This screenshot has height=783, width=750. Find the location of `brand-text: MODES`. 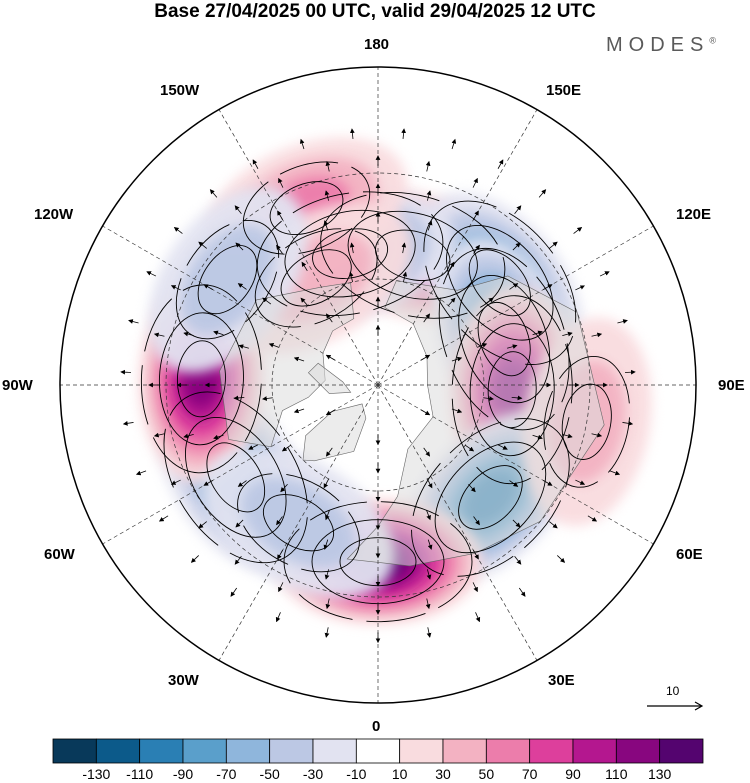

brand-text: MODES is located at coordinates (658, 45).